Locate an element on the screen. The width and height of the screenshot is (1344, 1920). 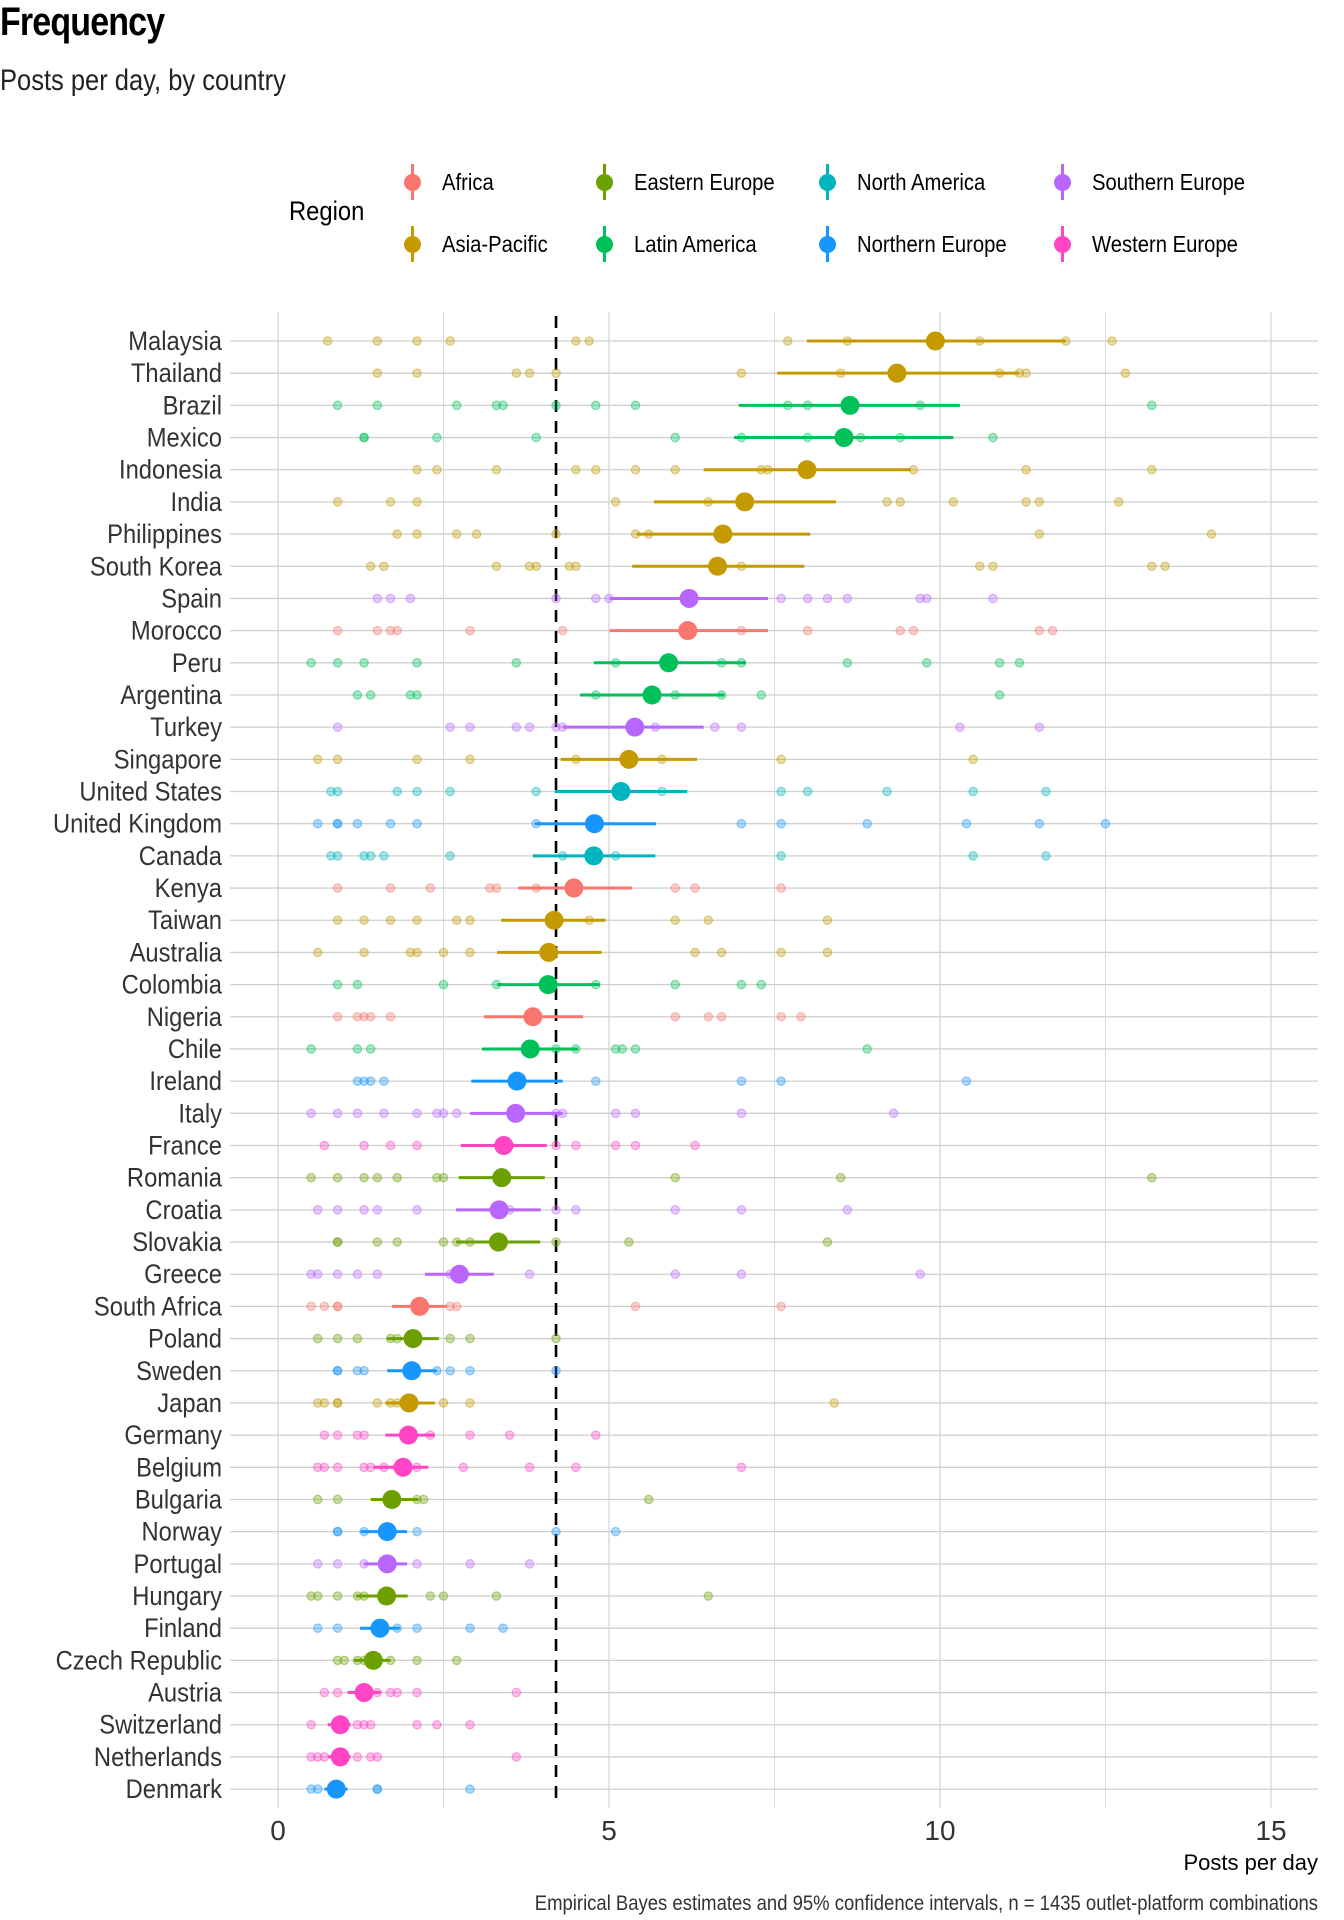
y-label-brazil: Brazil is located at coordinates (192, 406).